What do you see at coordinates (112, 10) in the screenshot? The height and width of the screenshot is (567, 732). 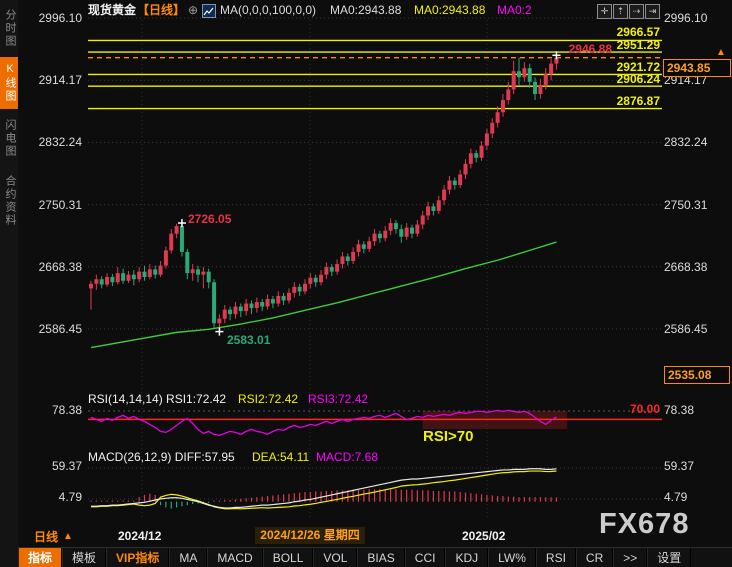 I see `symbol-title: 现货黄金` at bounding box center [112, 10].